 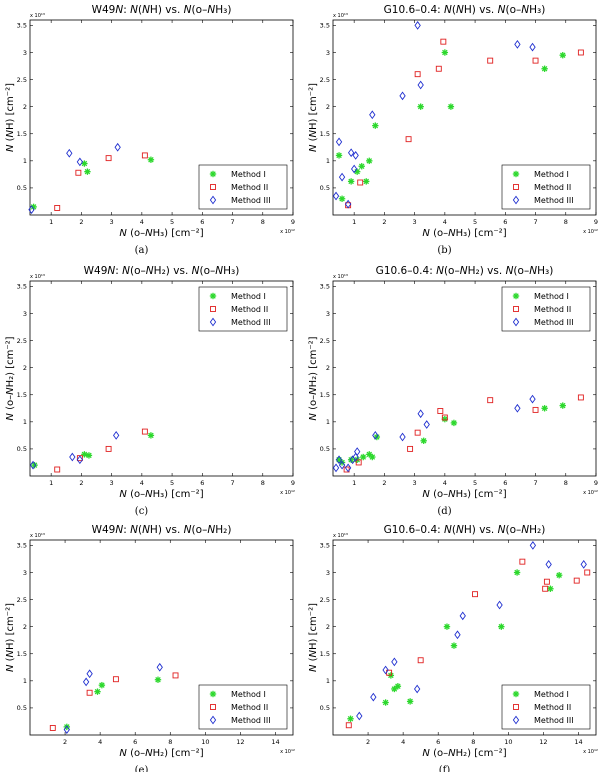 I want to click on y-tick-label: 2, so click(x=328, y=368).